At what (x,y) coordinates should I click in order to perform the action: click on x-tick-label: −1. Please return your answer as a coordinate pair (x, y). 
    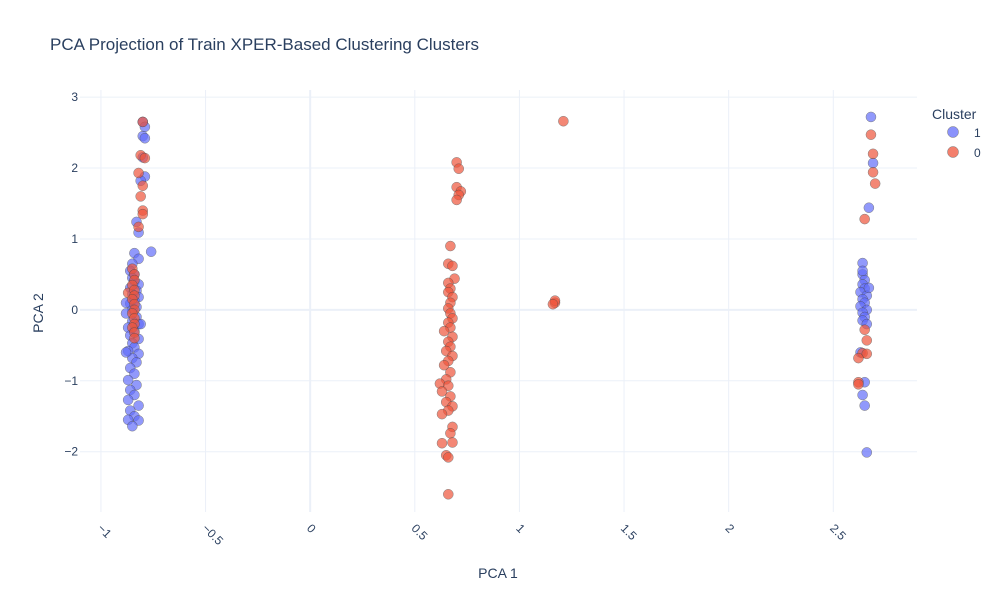
    Looking at the image, I should click on (105, 531).